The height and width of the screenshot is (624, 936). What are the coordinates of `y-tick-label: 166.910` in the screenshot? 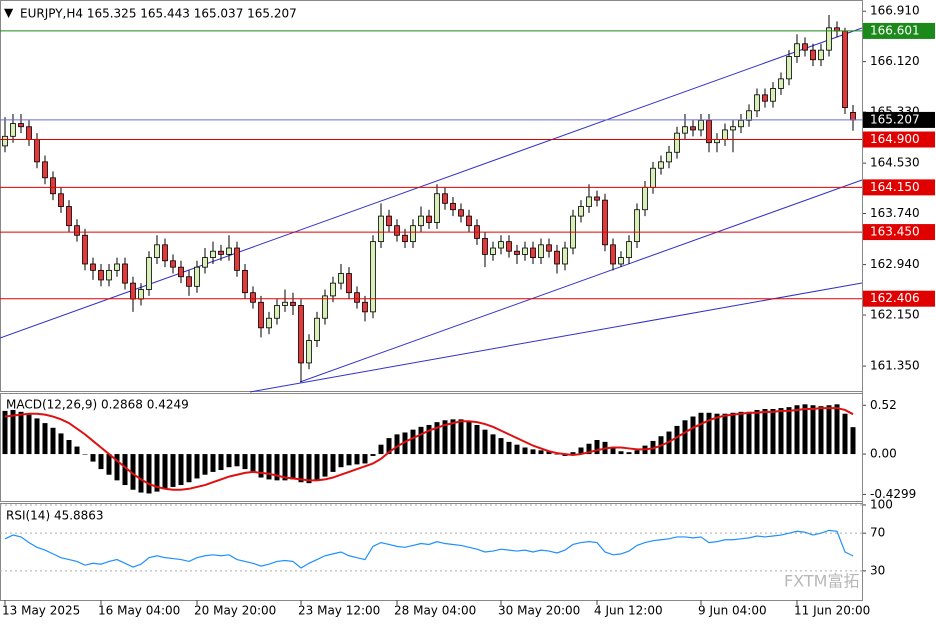 It's located at (895, 11).